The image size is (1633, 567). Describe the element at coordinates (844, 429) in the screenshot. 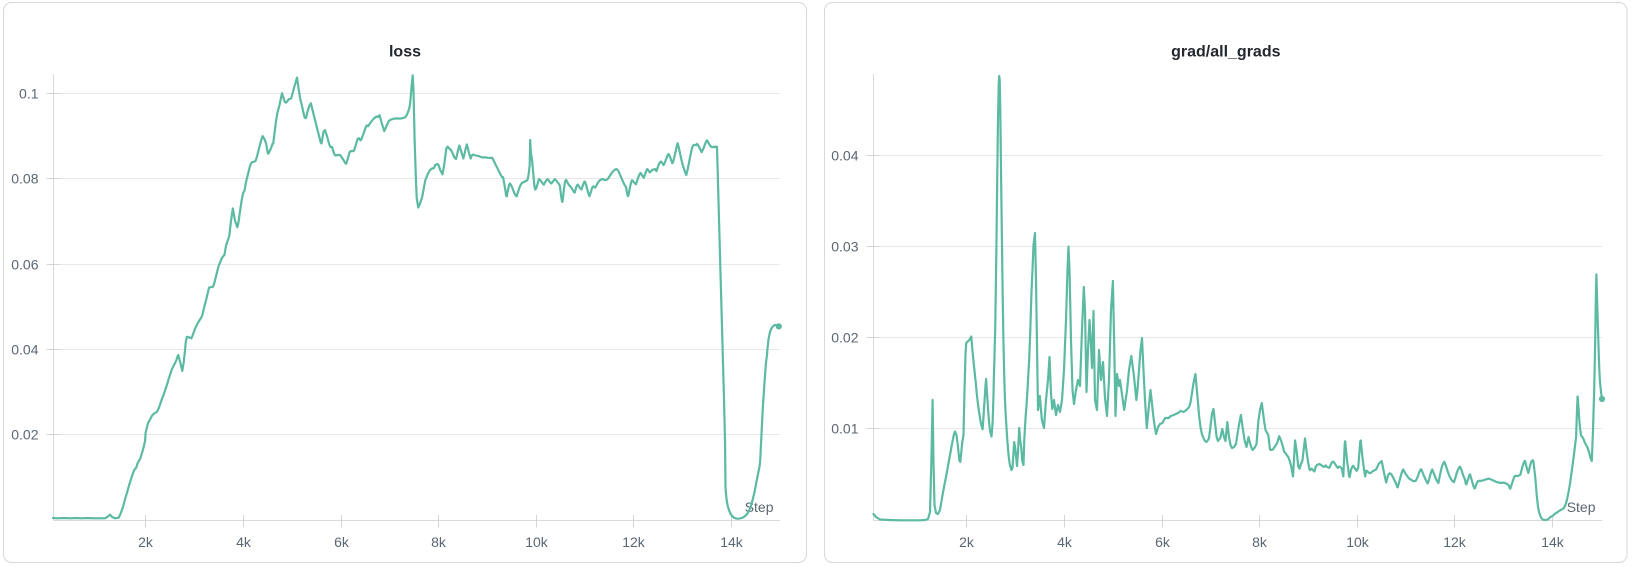

I see `svg-text: 0.01` at that location.